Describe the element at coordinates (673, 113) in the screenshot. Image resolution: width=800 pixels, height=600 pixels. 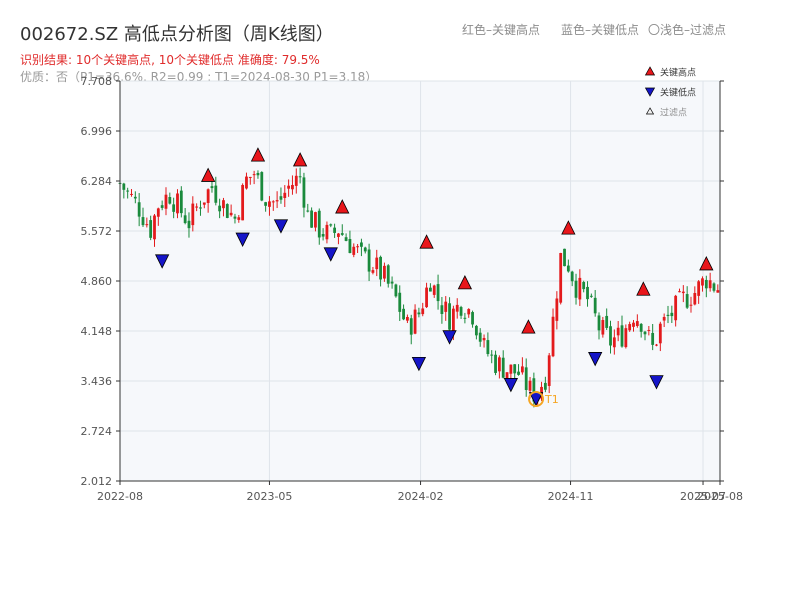
I see `legend-filtered-label: 过滤点` at that location.